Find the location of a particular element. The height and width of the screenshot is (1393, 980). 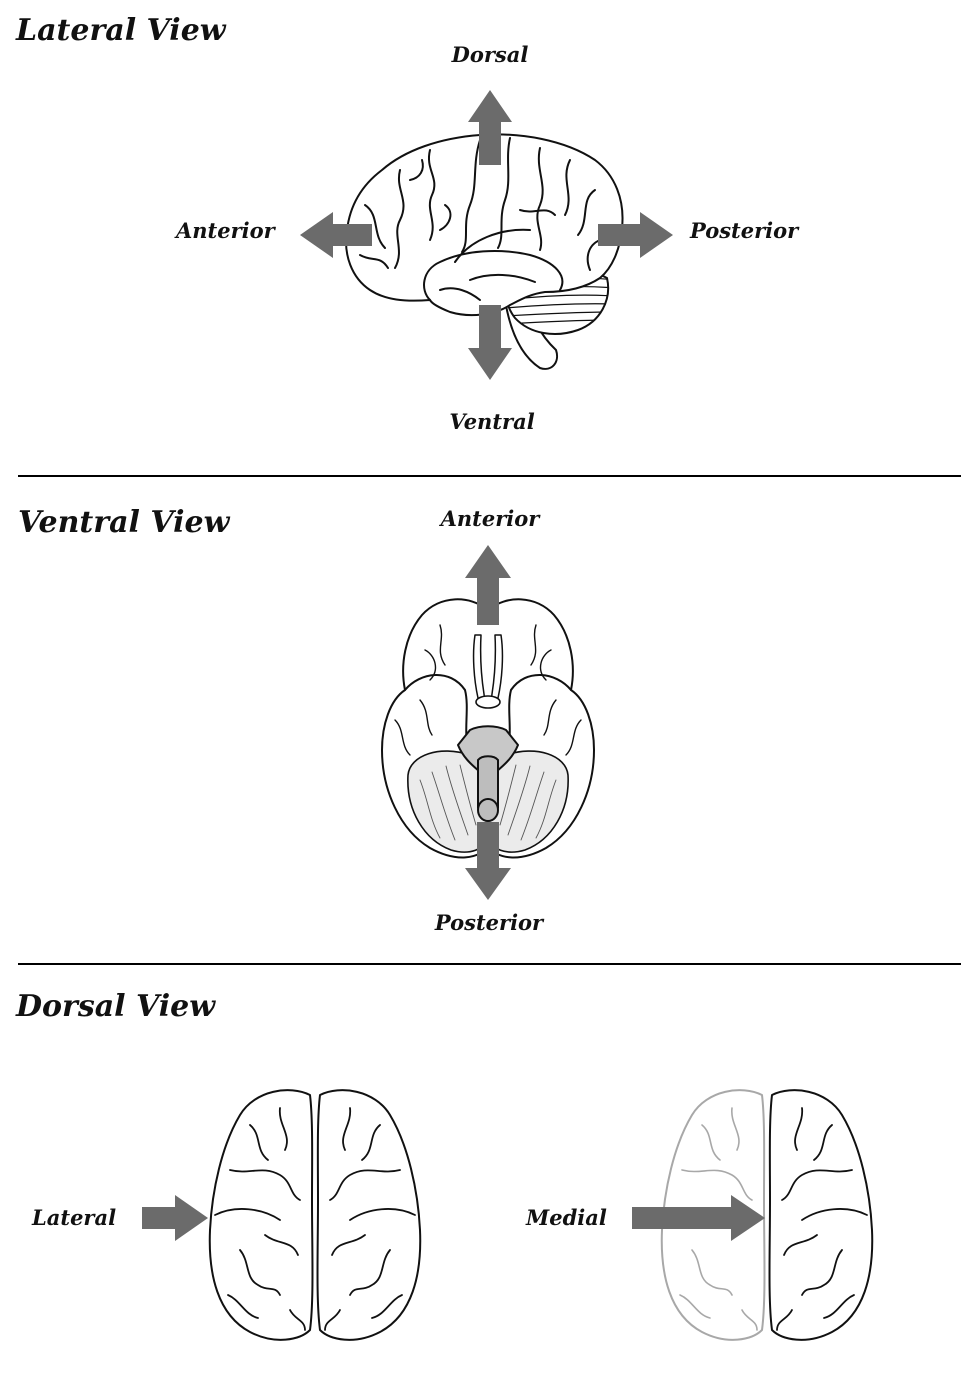

ventral-posterior-label: Posterior is located at coordinates (489, 922).